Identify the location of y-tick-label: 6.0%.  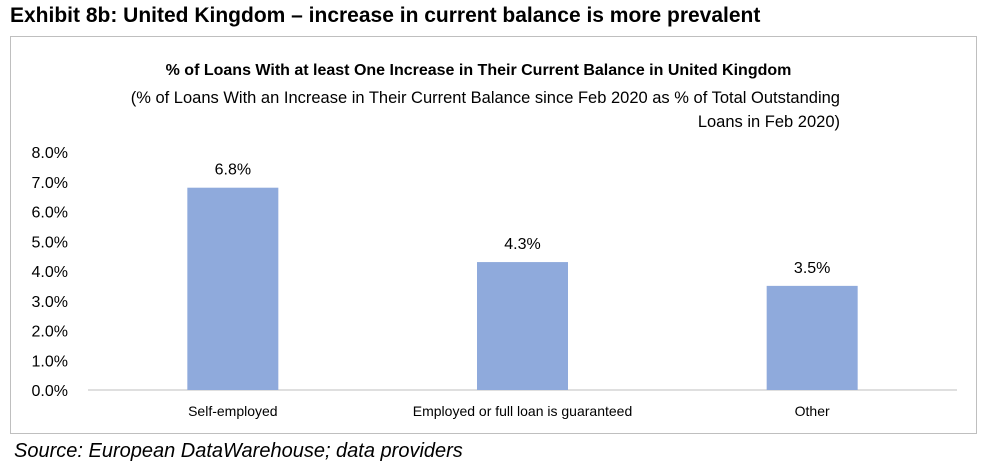
(50, 213).